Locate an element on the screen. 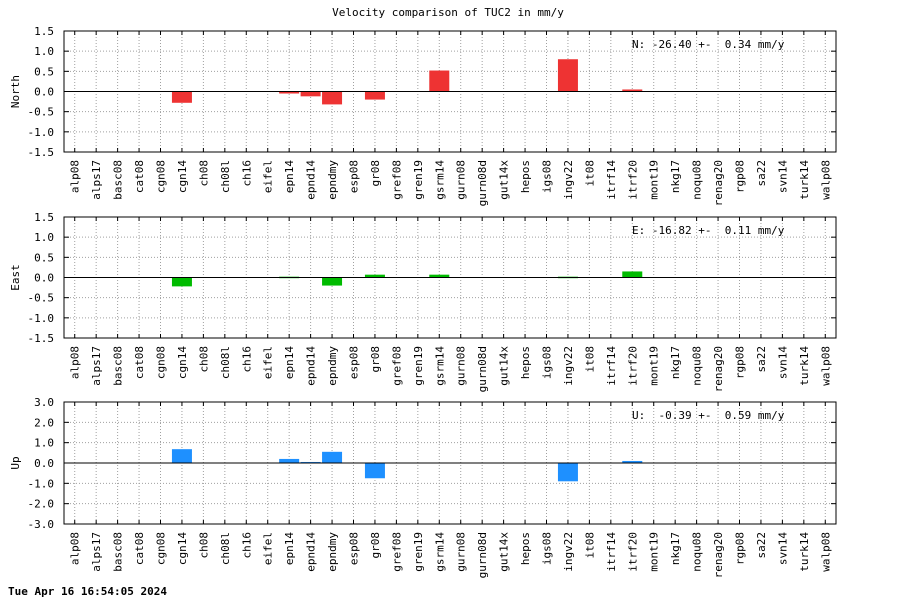 The image size is (900, 600). x-tick-label: cat08 is located at coordinates (139, 176).